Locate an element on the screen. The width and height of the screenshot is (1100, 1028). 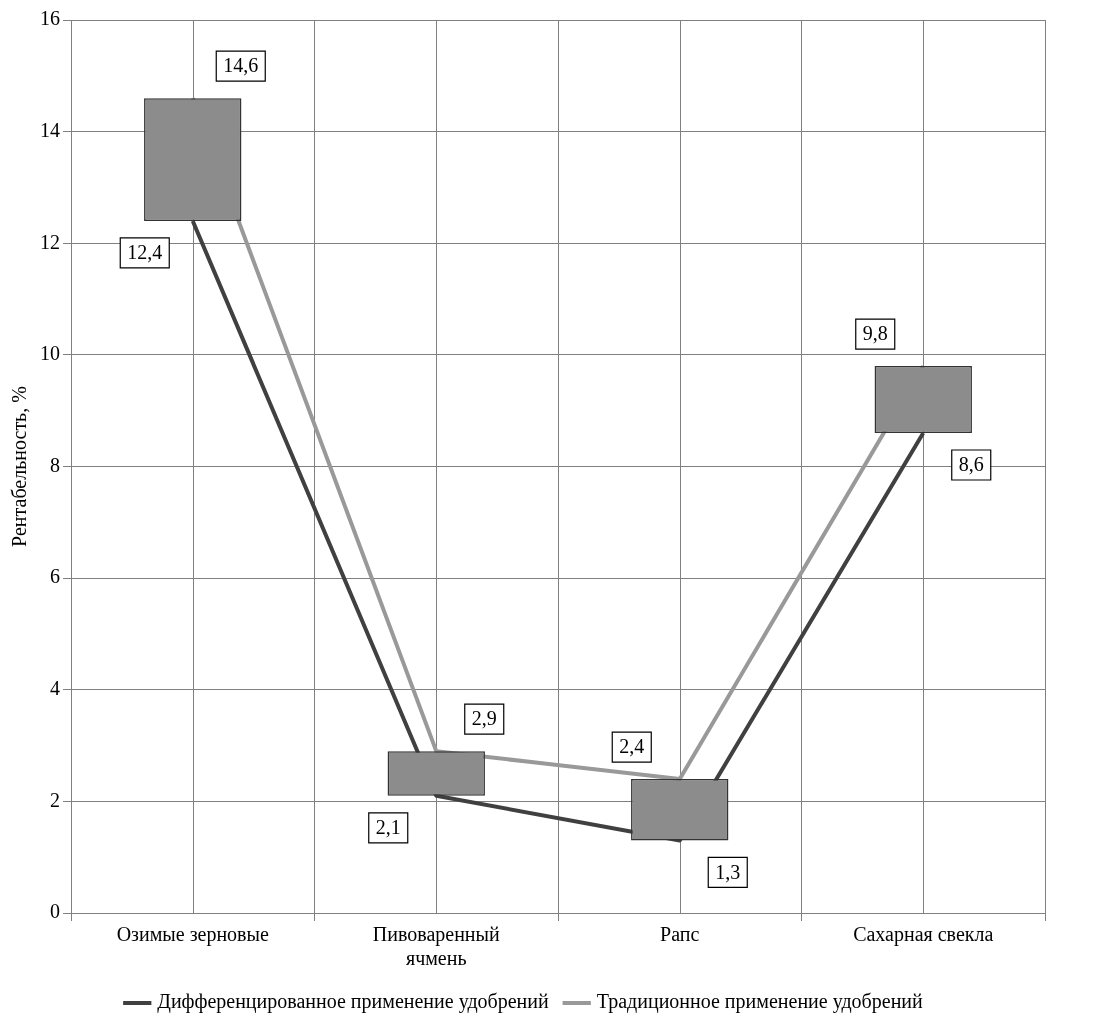
data-label: 2,1 is located at coordinates (388, 827).